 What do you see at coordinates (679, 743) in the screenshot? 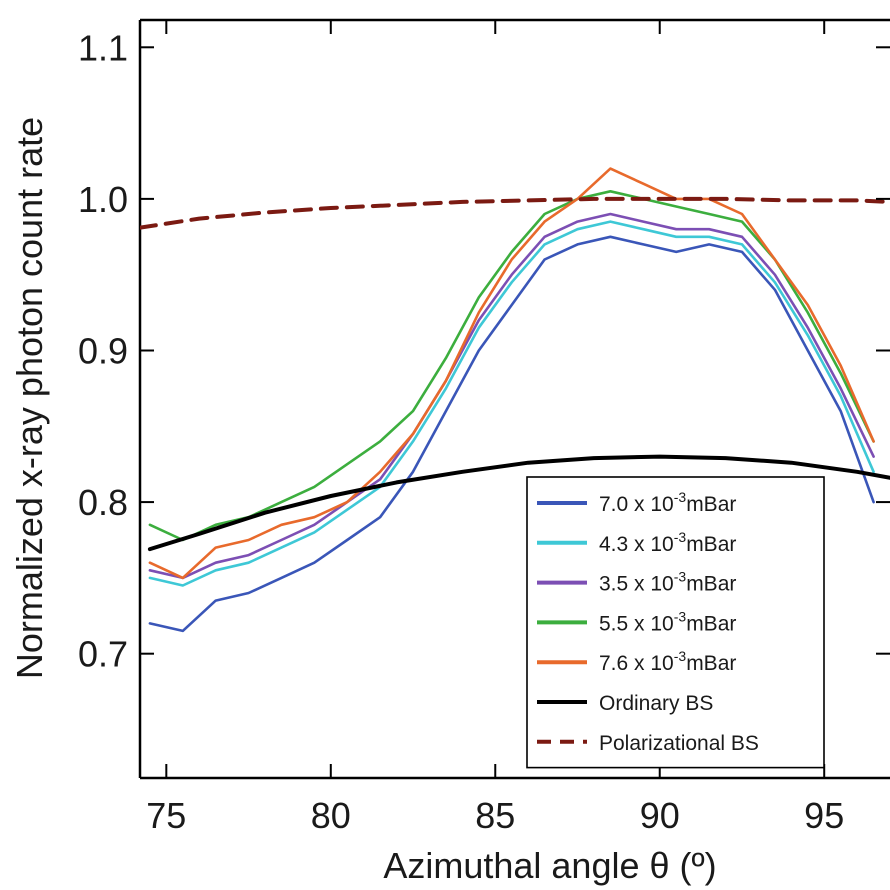
I see `legend-label: Polarizational BS` at bounding box center [679, 743].